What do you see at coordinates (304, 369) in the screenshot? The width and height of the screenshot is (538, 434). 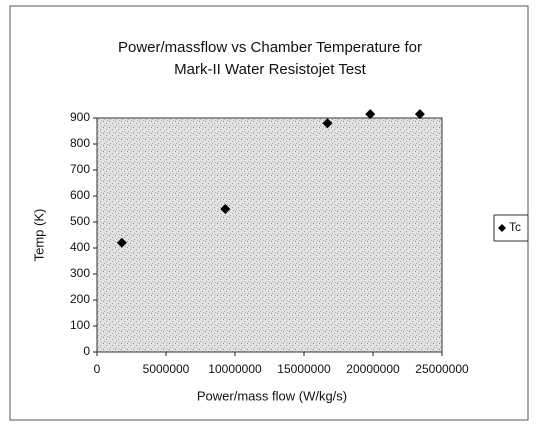 I see `x-tick-label: 15000000` at bounding box center [304, 369].